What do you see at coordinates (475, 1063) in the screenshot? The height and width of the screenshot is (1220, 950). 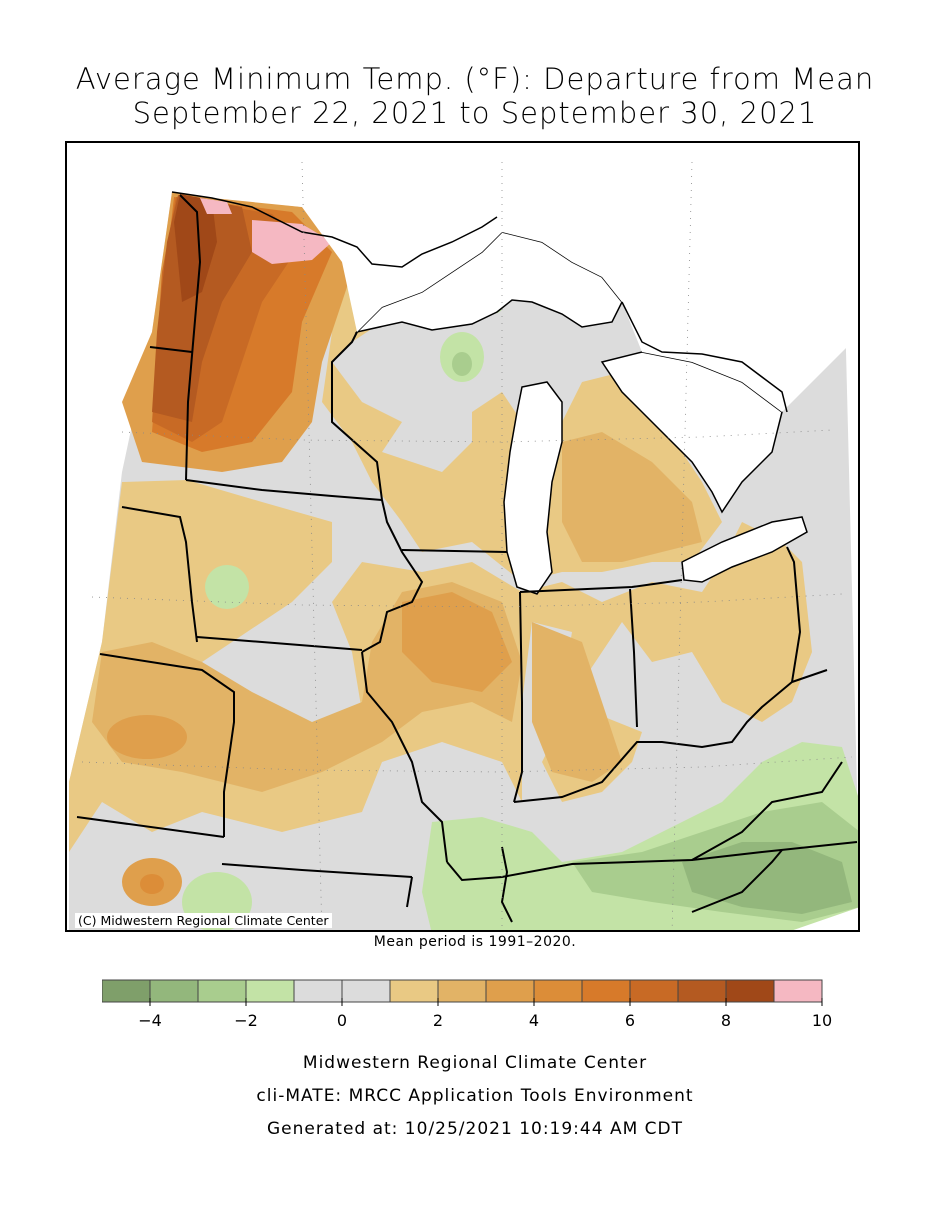 I see `footer-organization: Midwestern Regional Climate Center` at bounding box center [475, 1063].